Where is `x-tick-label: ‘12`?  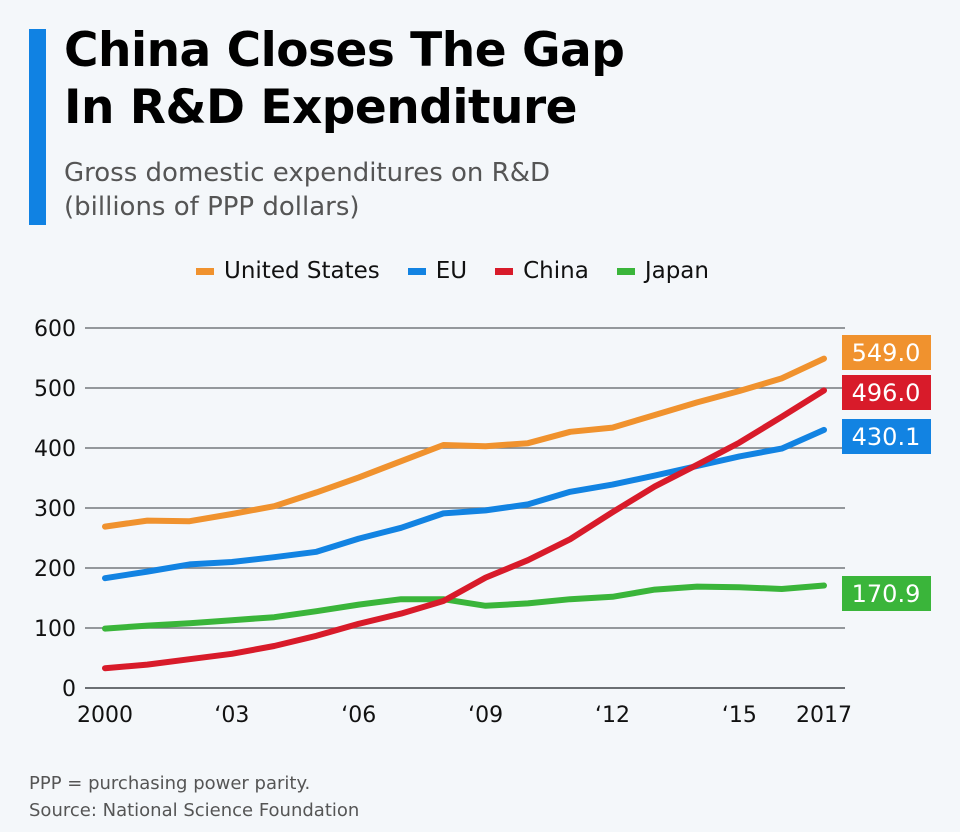
x-tick-label: ‘12 is located at coordinates (612, 715).